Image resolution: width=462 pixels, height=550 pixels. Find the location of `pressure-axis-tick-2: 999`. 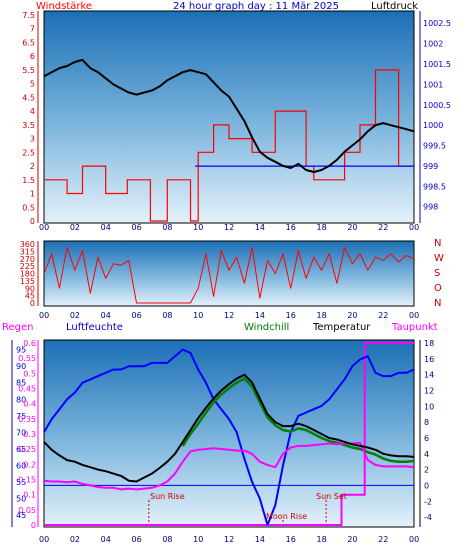

pressure-axis-tick-2: 999 is located at coordinates (430, 166).